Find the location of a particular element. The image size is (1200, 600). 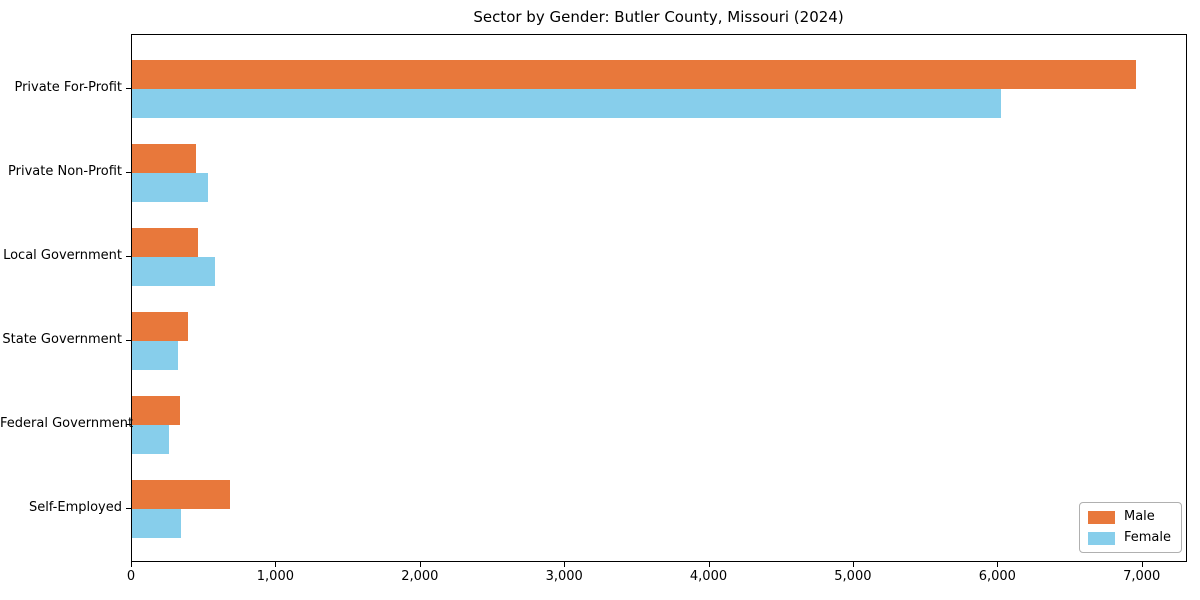

x-tick-label: 0 is located at coordinates (131, 576).